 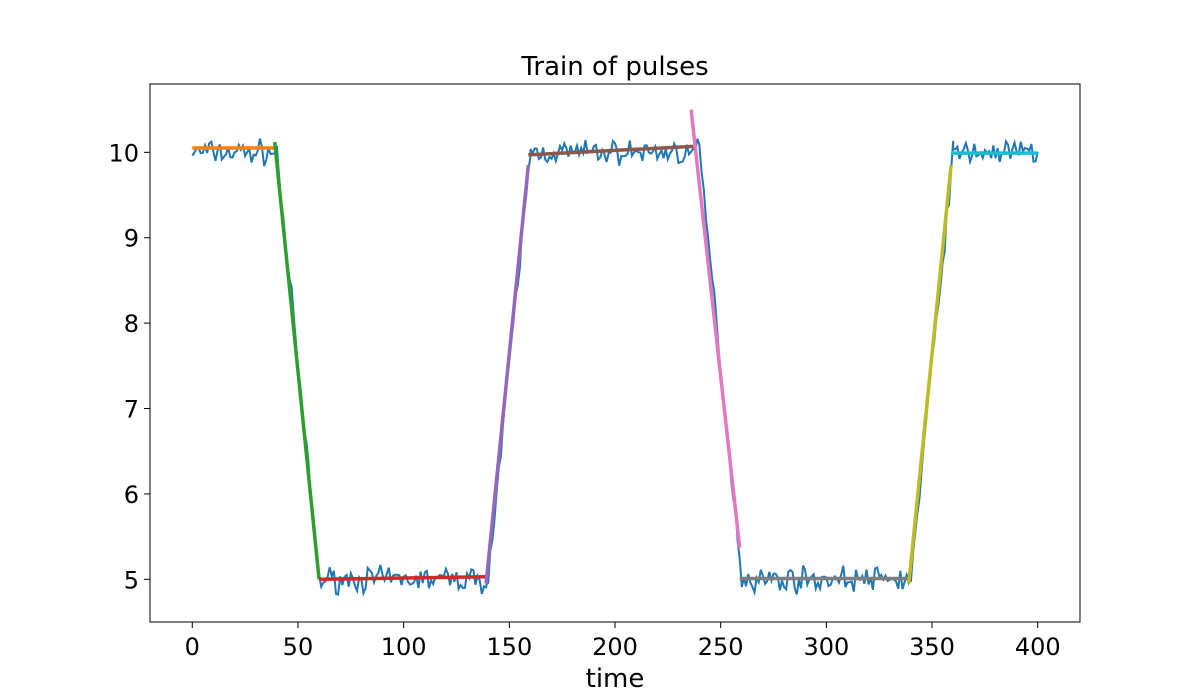 What do you see at coordinates (131, 239) in the screenshot?
I see `y-tick-label: 9` at bounding box center [131, 239].